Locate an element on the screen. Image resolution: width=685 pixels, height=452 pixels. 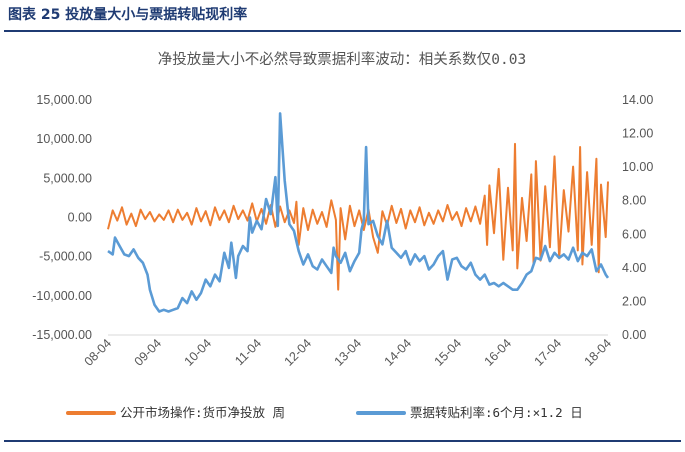
y-right-tick-label: 10.00 is located at coordinates (637, 167).